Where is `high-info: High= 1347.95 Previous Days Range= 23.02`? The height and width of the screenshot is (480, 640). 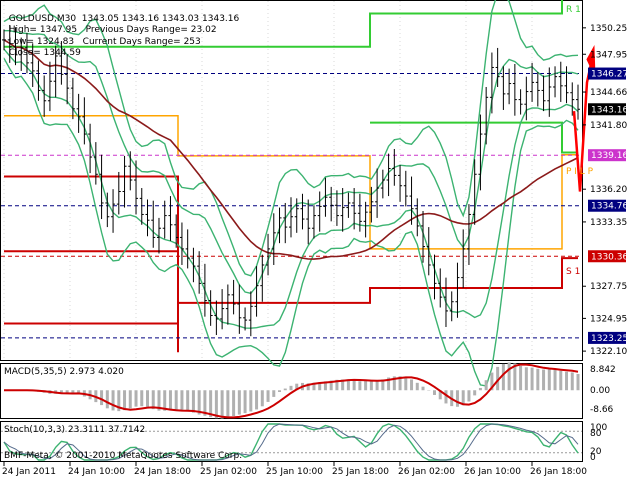 high-info: High= 1347.95 Previous Days Range= 23.02 is located at coordinates (110, 25).